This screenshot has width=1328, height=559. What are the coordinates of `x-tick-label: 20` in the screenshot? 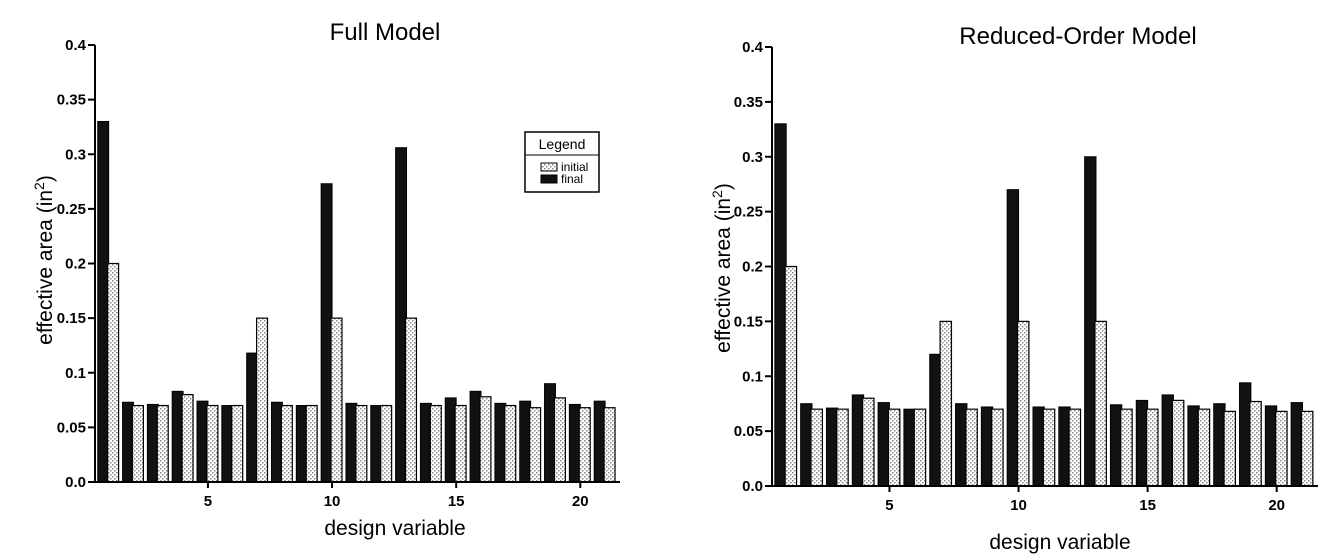 It's located at (1276, 505).